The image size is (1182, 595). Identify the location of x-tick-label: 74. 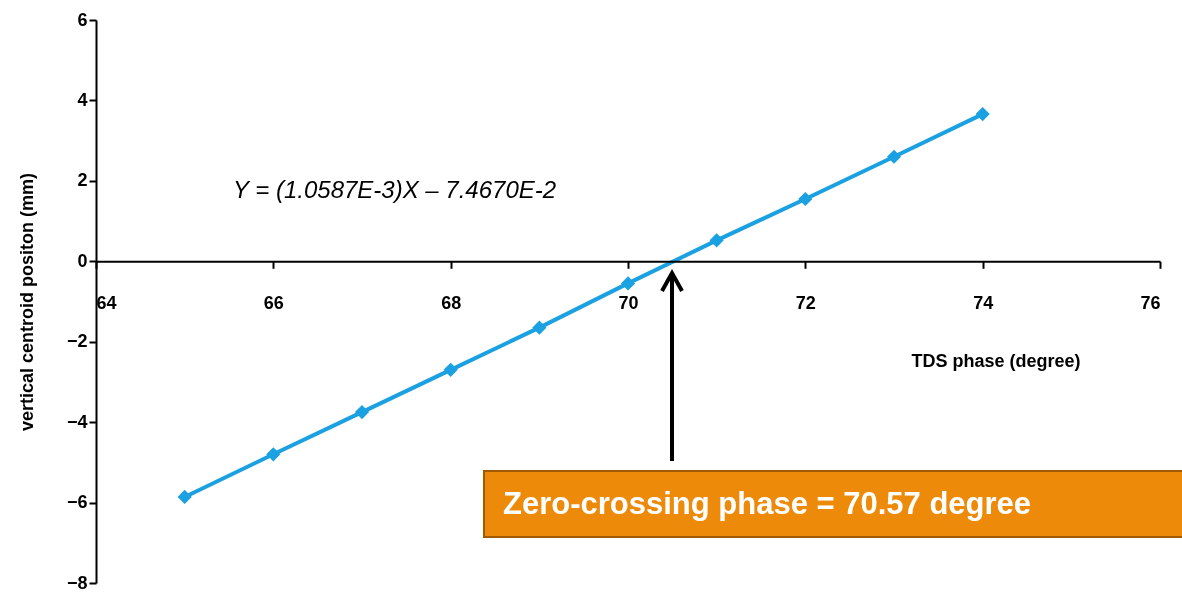
(983, 302).